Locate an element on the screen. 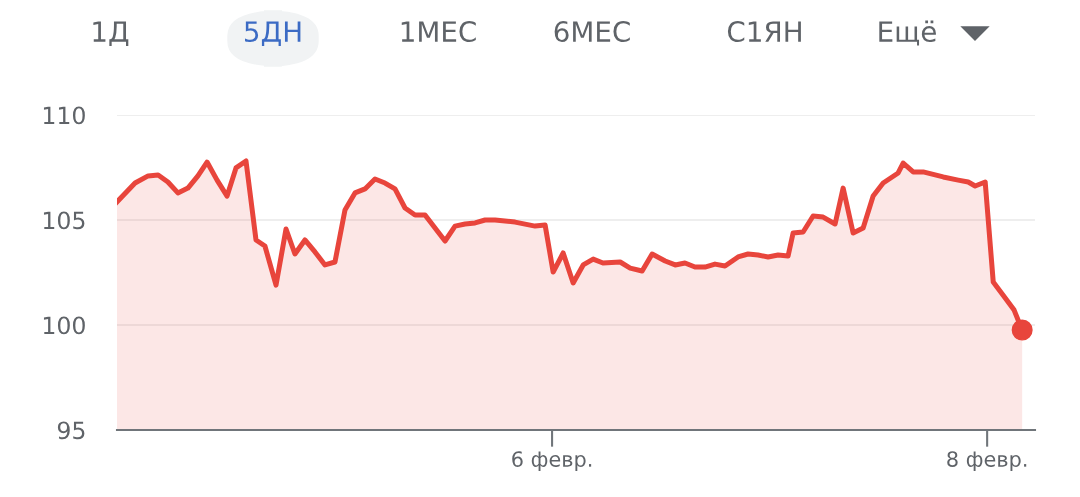  y-tick-label: 100 is located at coordinates (64, 325).